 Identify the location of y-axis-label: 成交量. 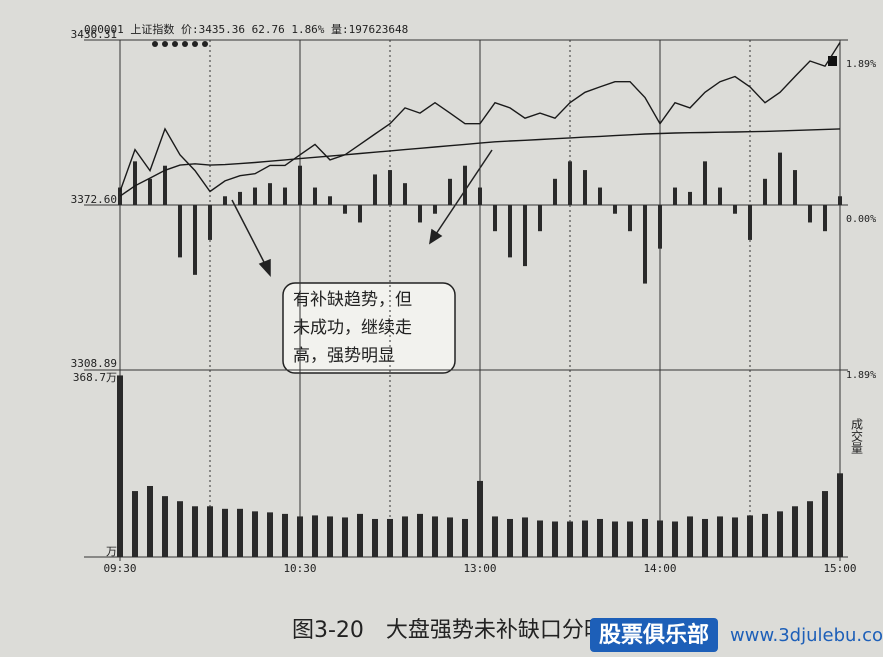
(857, 436).